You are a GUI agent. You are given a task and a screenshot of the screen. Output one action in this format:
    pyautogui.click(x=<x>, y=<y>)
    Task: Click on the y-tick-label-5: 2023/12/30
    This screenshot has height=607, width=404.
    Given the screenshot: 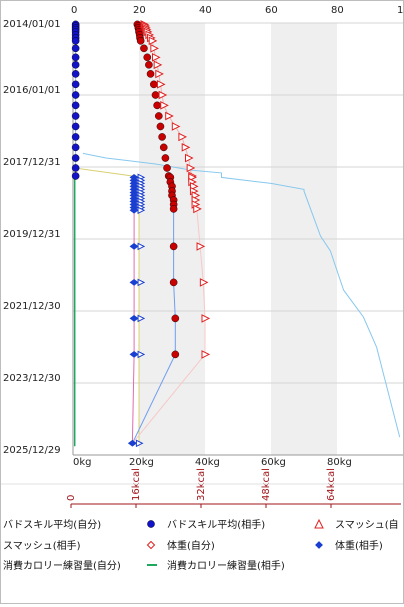 What is the action you would take?
    pyautogui.click(x=32, y=378)
    